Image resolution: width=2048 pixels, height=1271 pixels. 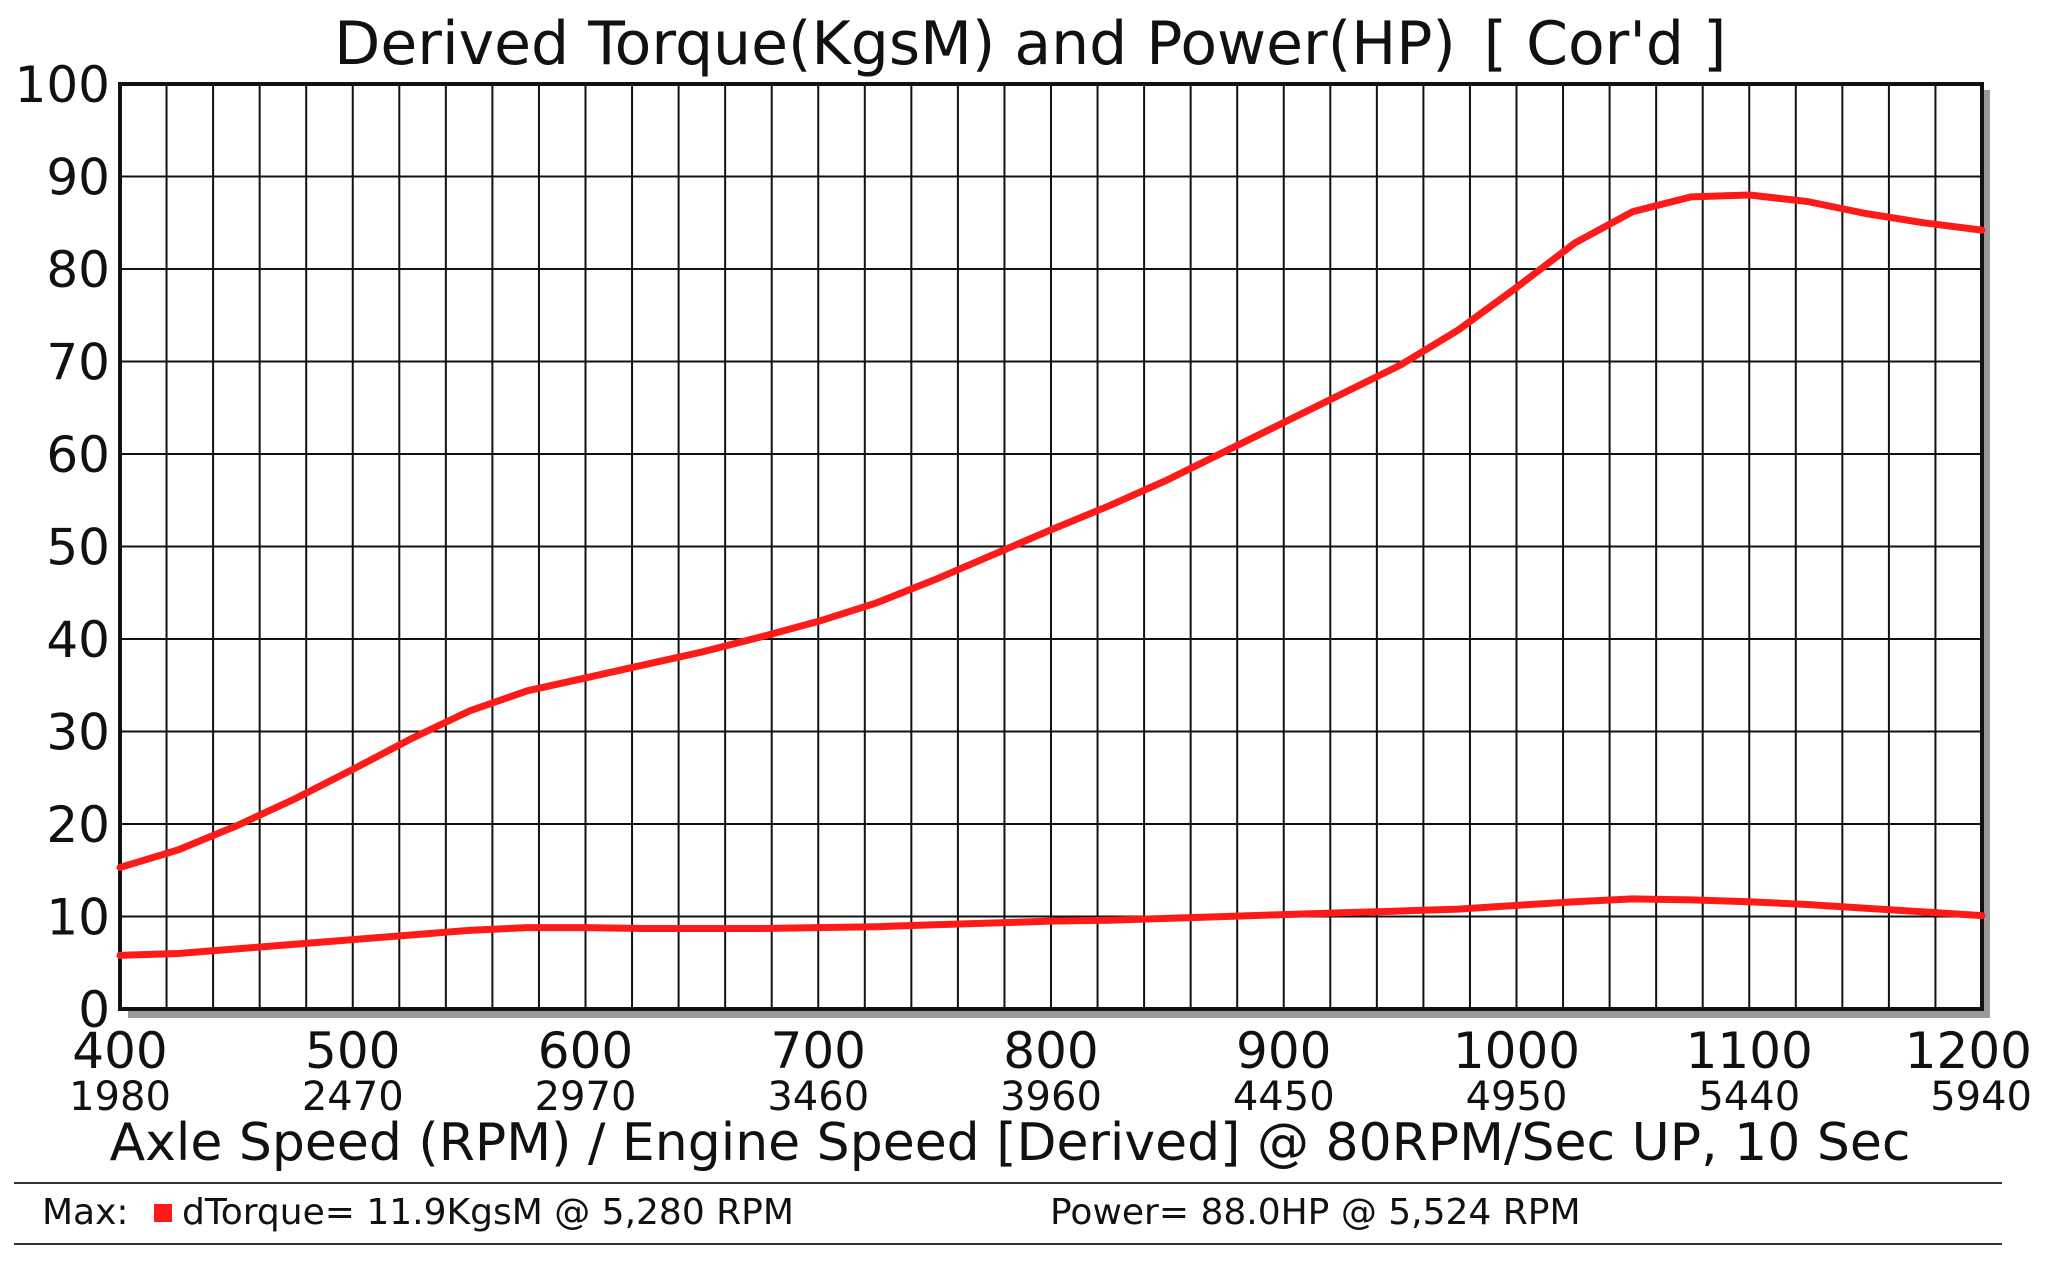 I want to click on x-tick-sublabel: 4450, so click(x=1284, y=1097).